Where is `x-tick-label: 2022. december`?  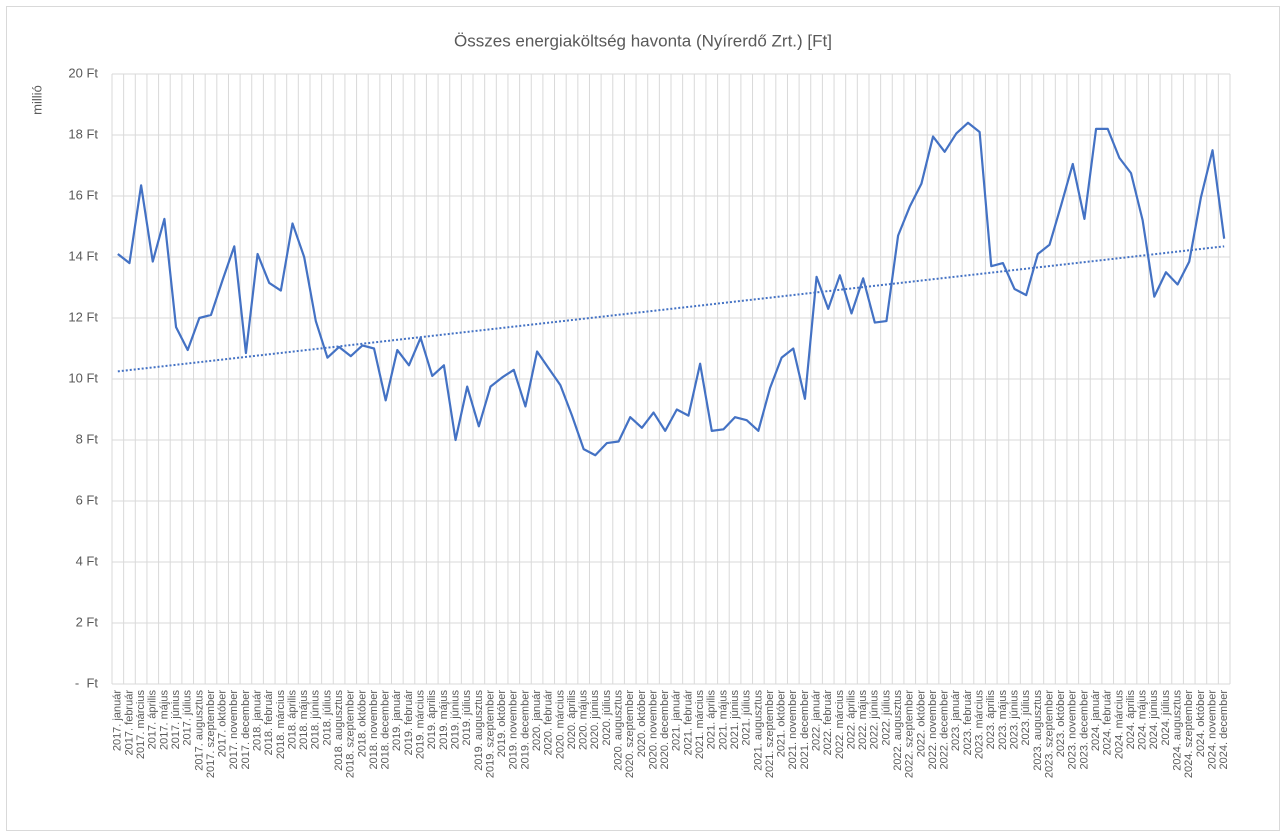
x-tick-label: 2022. december is located at coordinates (945, 730).